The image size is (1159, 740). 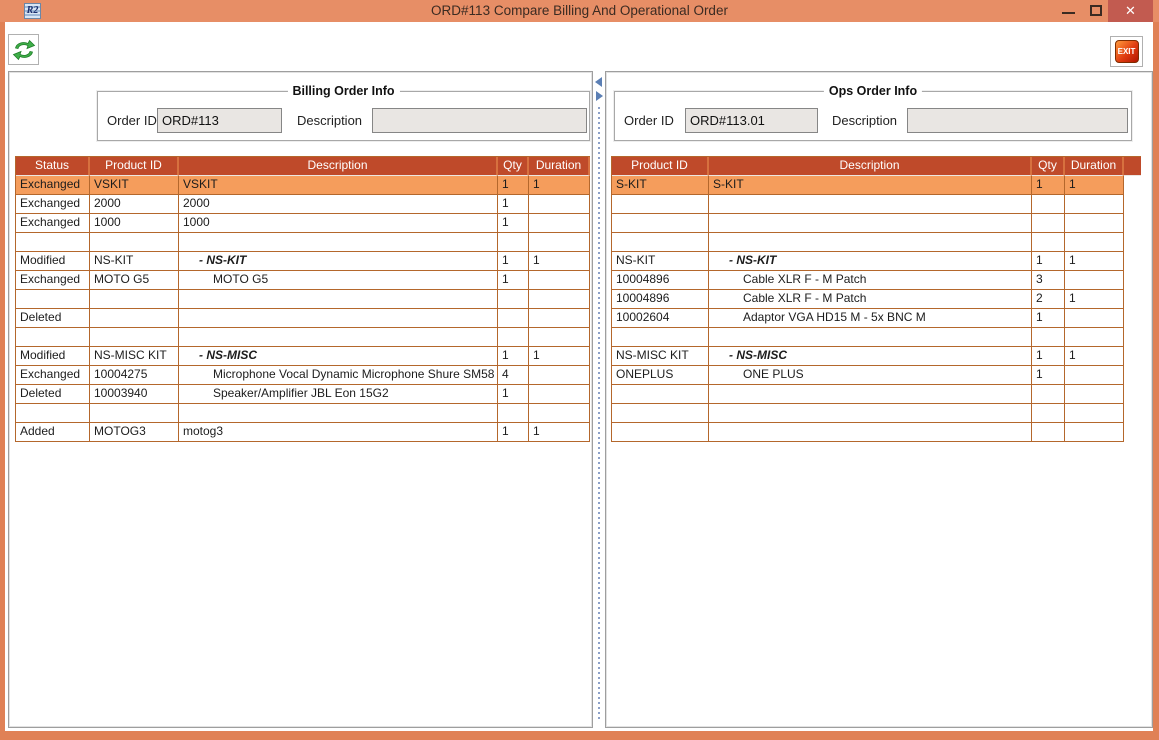 I want to click on collapse-right-arrow-icon, so click(x=599, y=96).